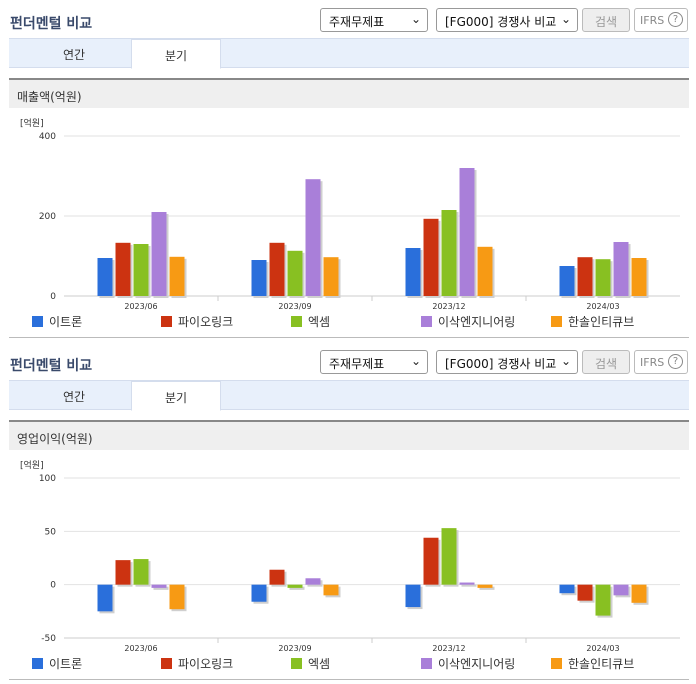 The width and height of the screenshot is (696, 684). What do you see at coordinates (357, 22) in the screenshot?
I see `report-type-value: 주재무제표` at bounding box center [357, 22].